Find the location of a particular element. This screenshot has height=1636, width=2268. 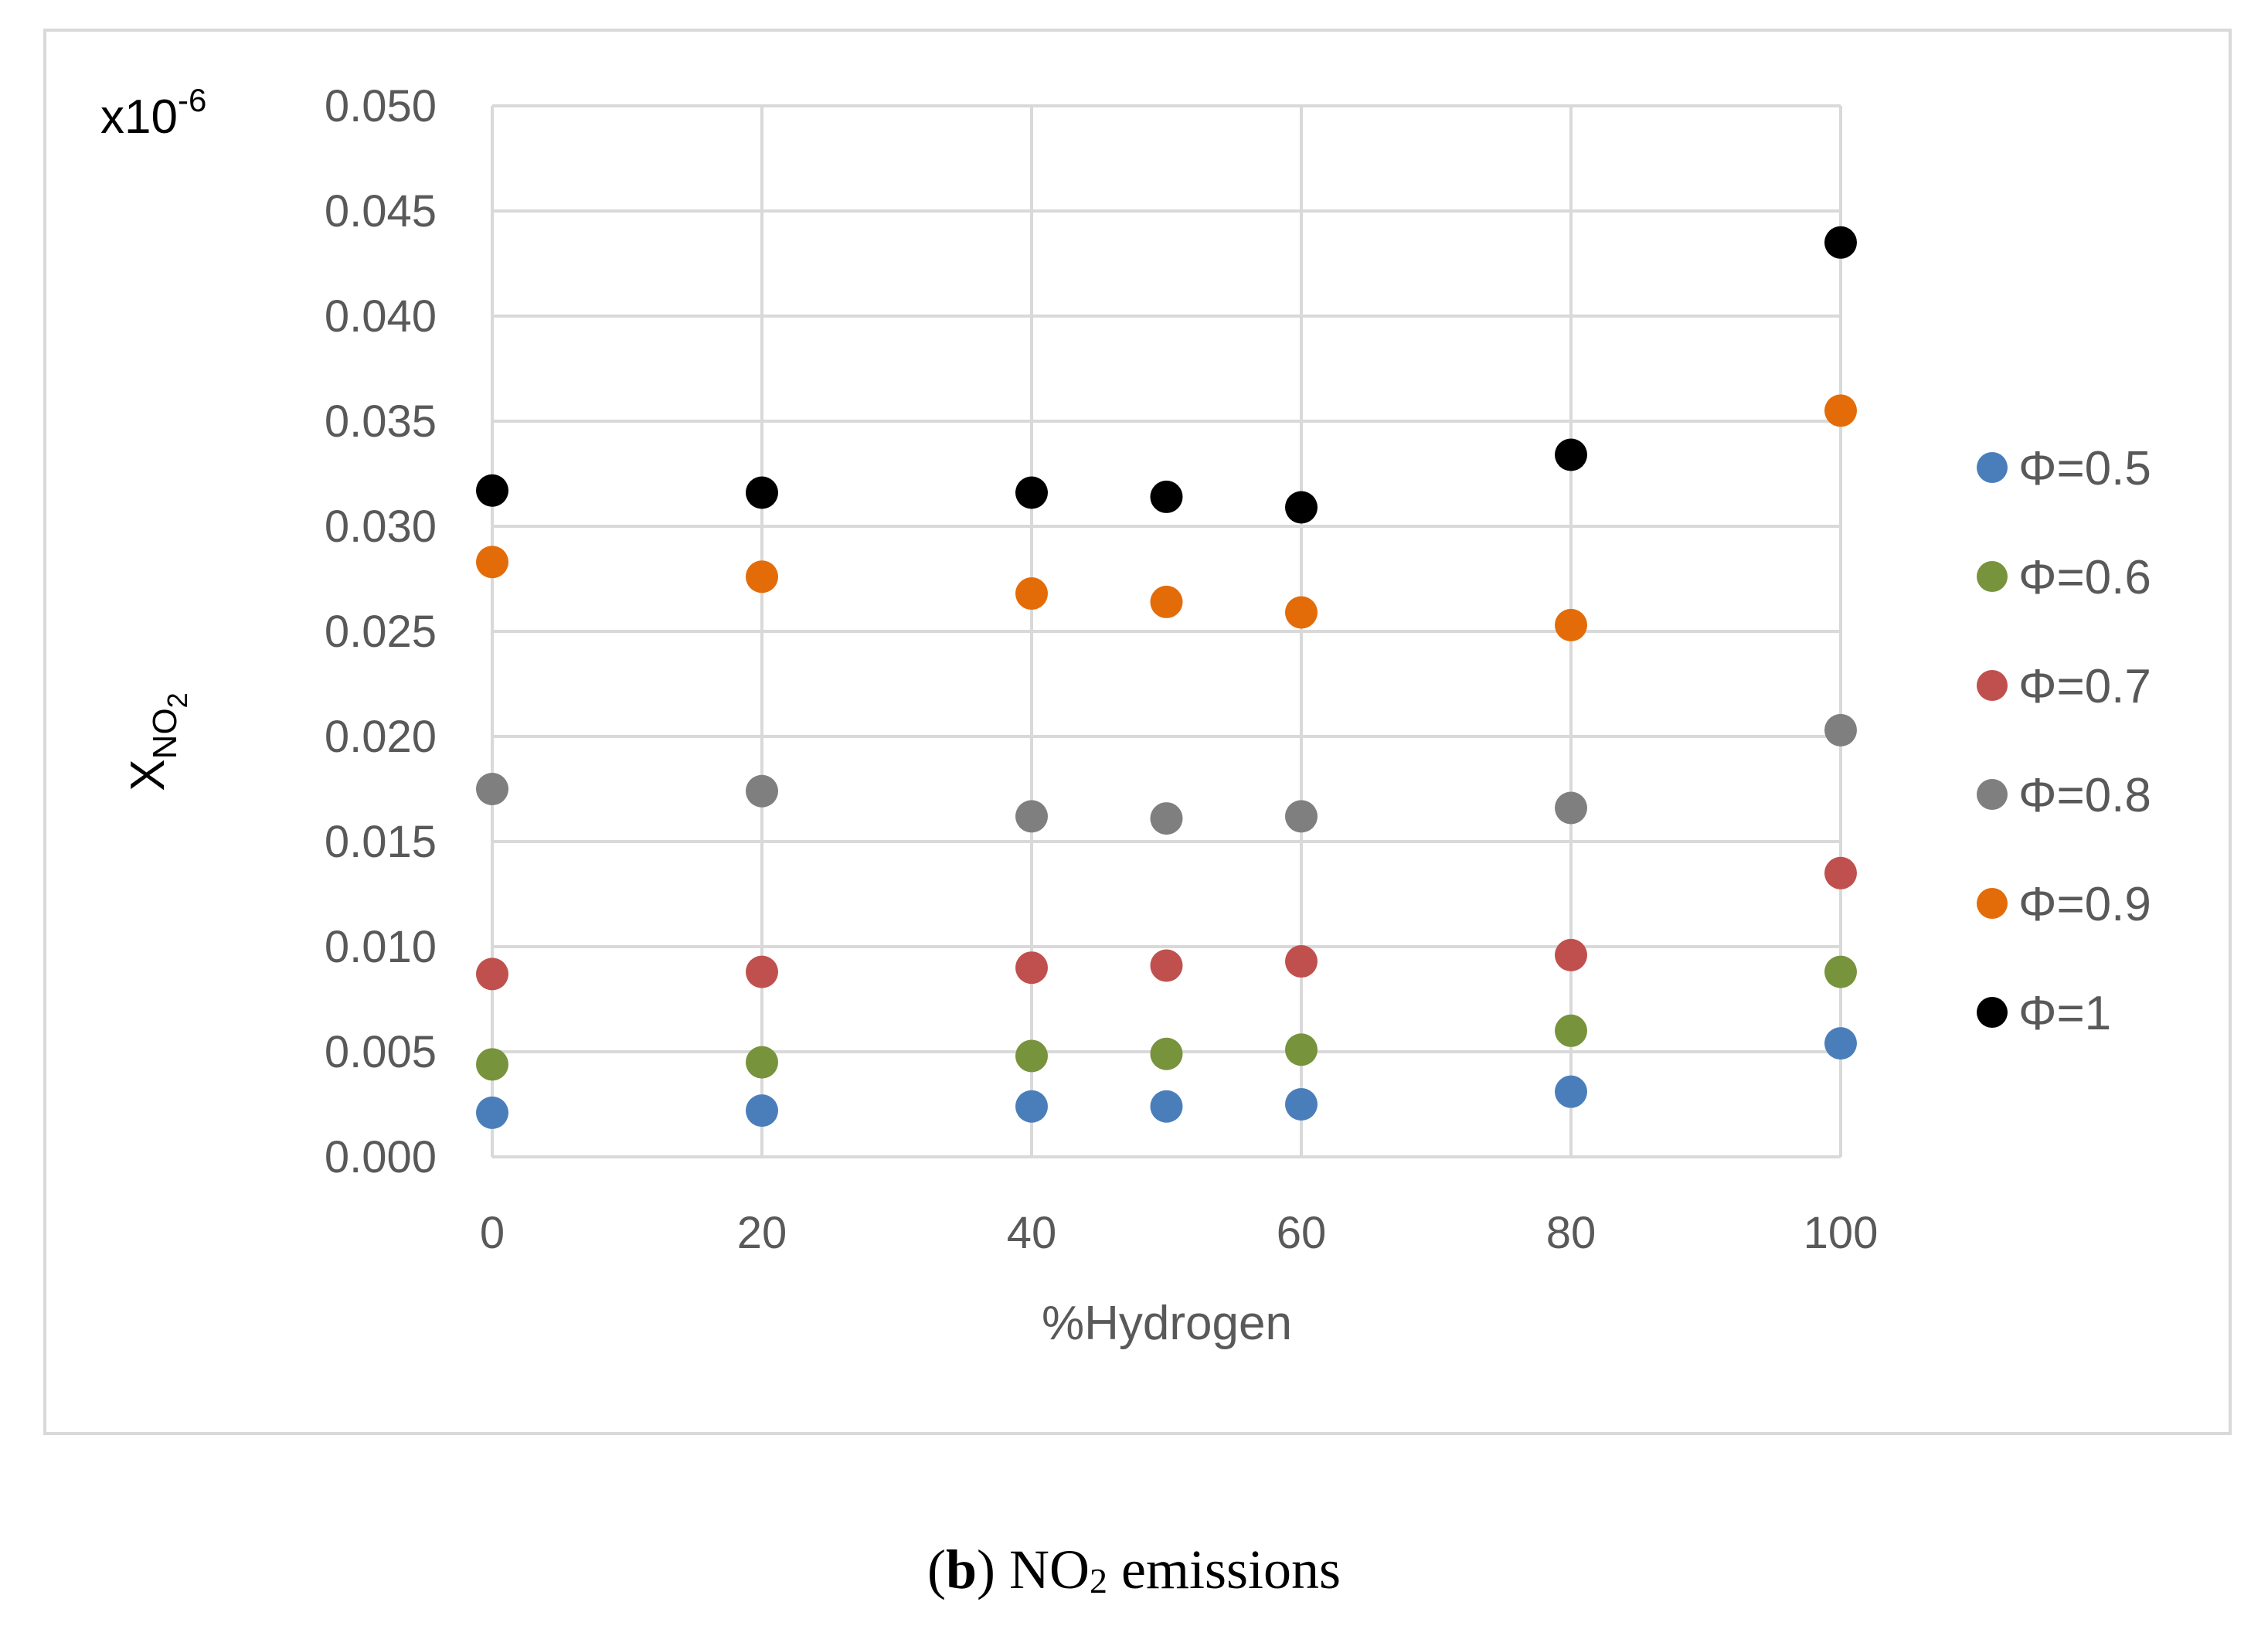

y-tick-label: 0.000 is located at coordinates (381, 1157).